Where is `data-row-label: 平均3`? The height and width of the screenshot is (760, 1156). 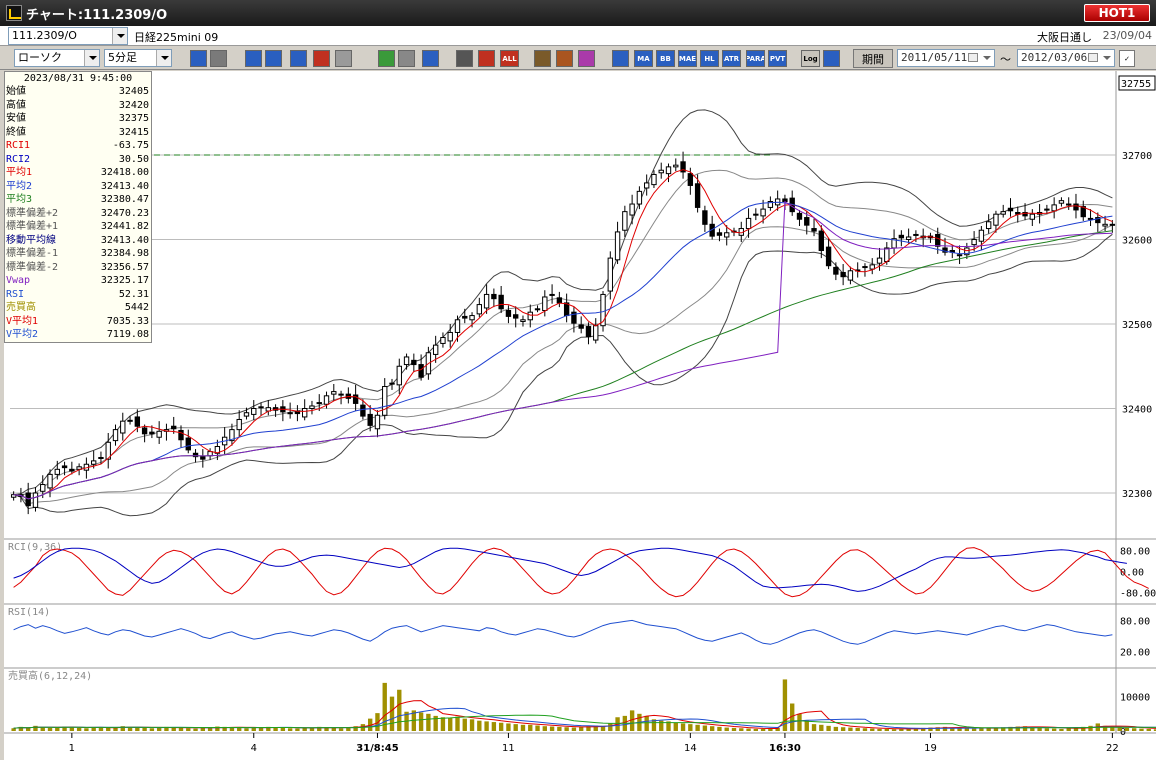
data-row-label: 平均3 is located at coordinates (19, 199).